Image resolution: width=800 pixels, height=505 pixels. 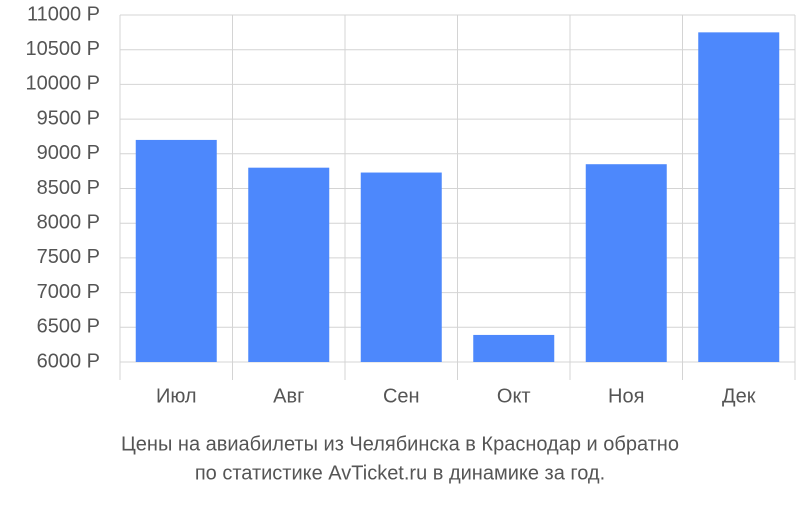 I want to click on x-tick-label: Сен, so click(x=401, y=396).